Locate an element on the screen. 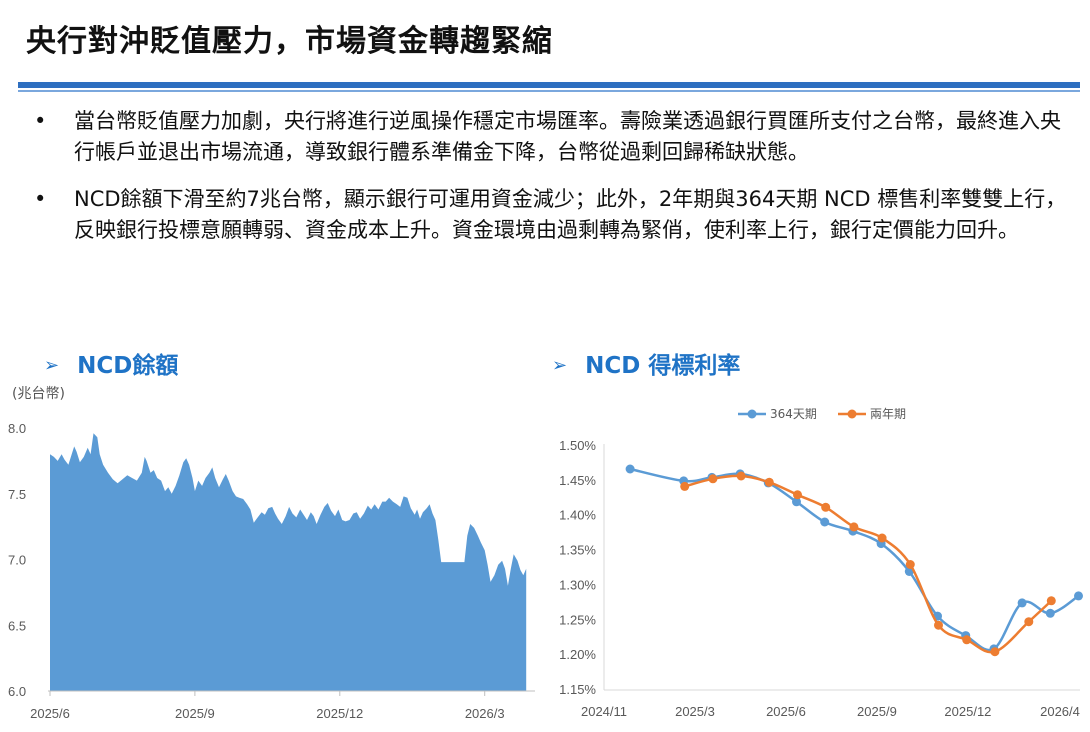  y-tick-label: 1.35% is located at coordinates (577, 550).